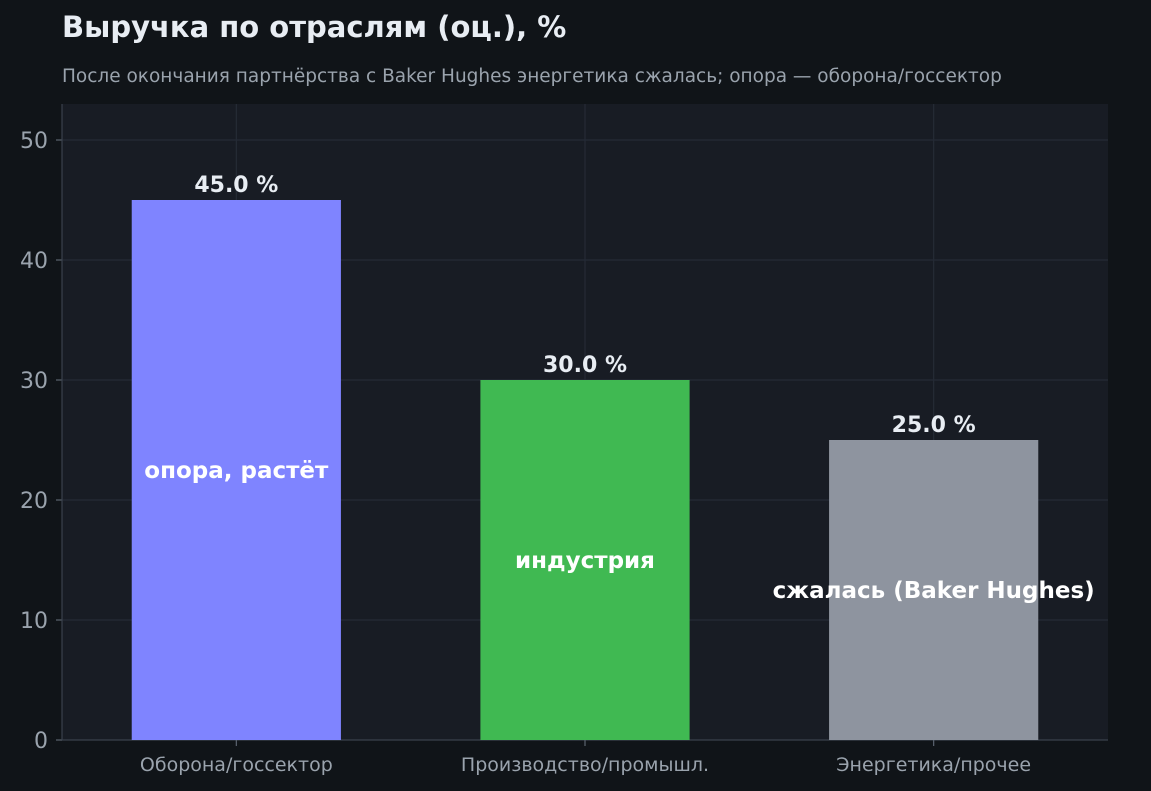 This screenshot has width=1151, height=791. Describe the element at coordinates (34, 381) in the screenshot. I see `y-tick-label: 30` at that location.